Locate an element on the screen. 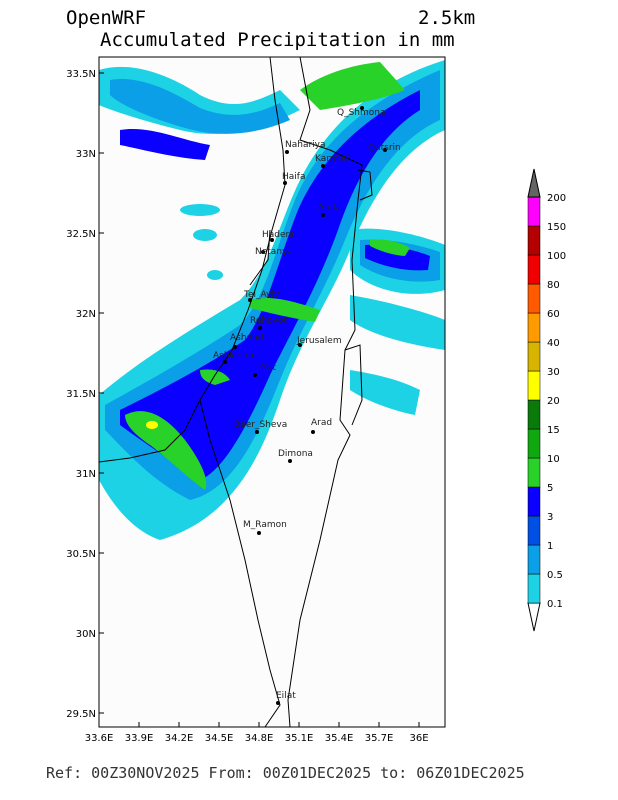 The image size is (618, 800). city-label: Ashdod is located at coordinates (246, 338).